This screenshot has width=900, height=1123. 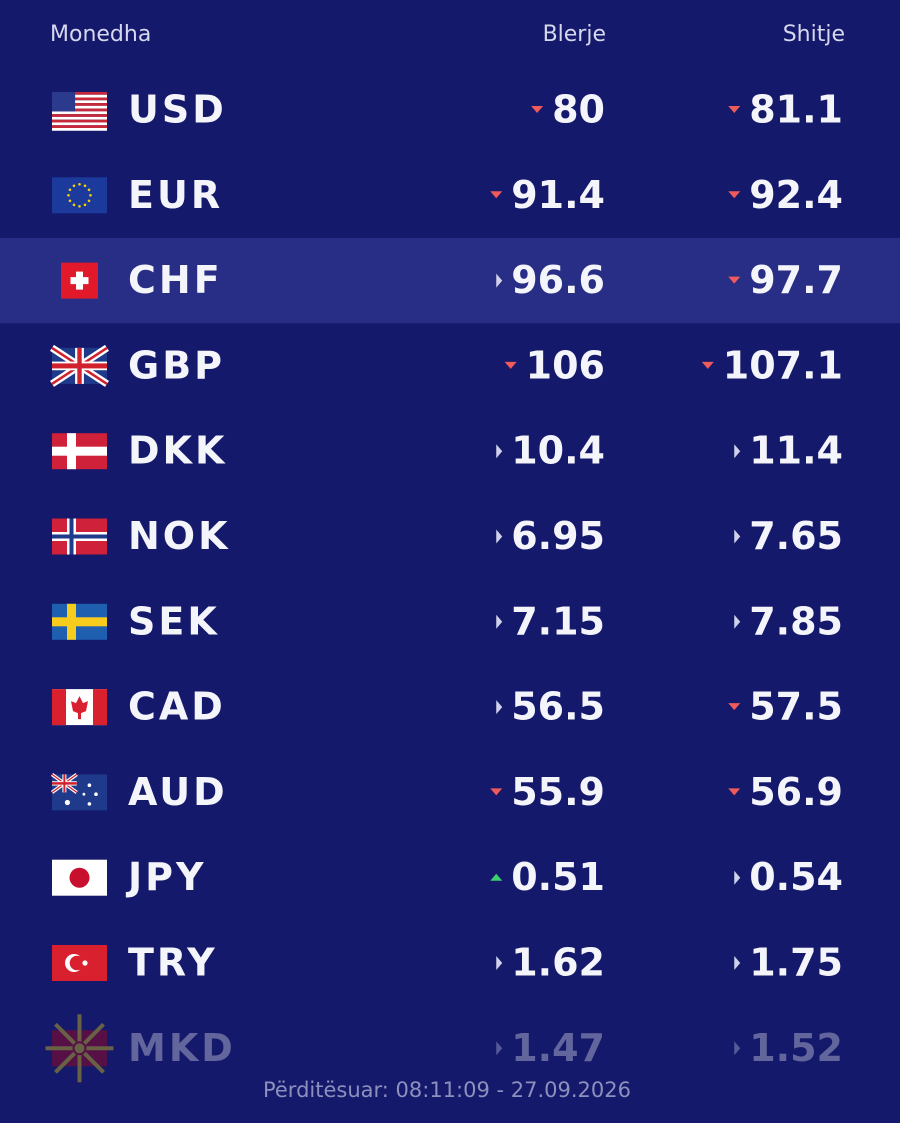 I want to click on sell-rate: 0.54, so click(x=796, y=877).